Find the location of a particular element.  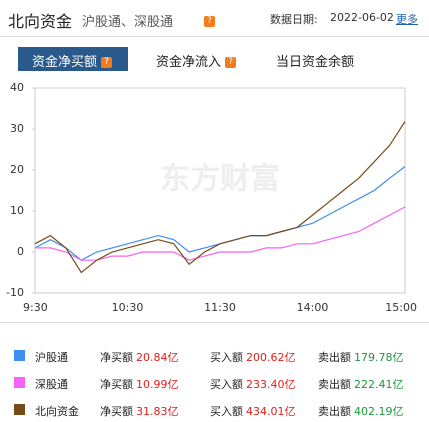

legend-row: 北向资金 净买额 31.83亿 买入额 434.01亿 卖出额 402.19亿 is located at coordinates (214, 410).